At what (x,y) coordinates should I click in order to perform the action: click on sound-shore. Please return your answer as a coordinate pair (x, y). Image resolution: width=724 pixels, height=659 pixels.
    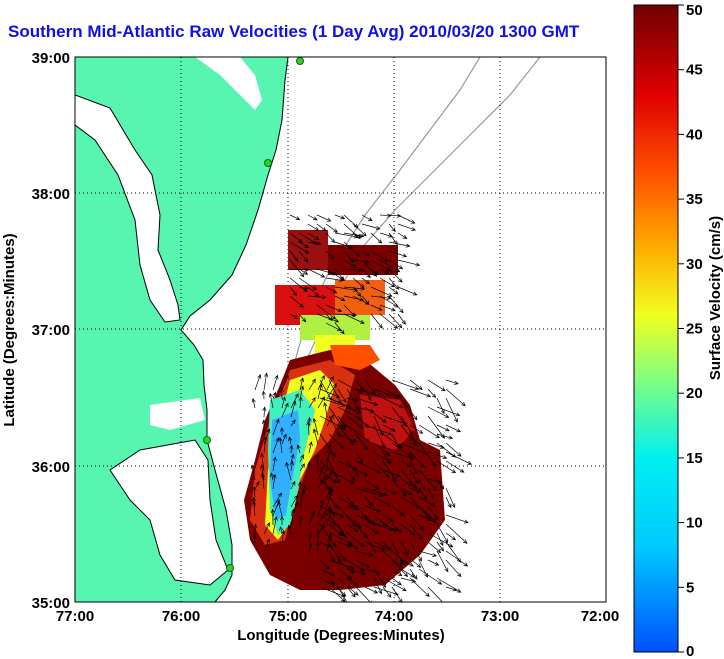
    Looking at the image, I should click on (169, 512).